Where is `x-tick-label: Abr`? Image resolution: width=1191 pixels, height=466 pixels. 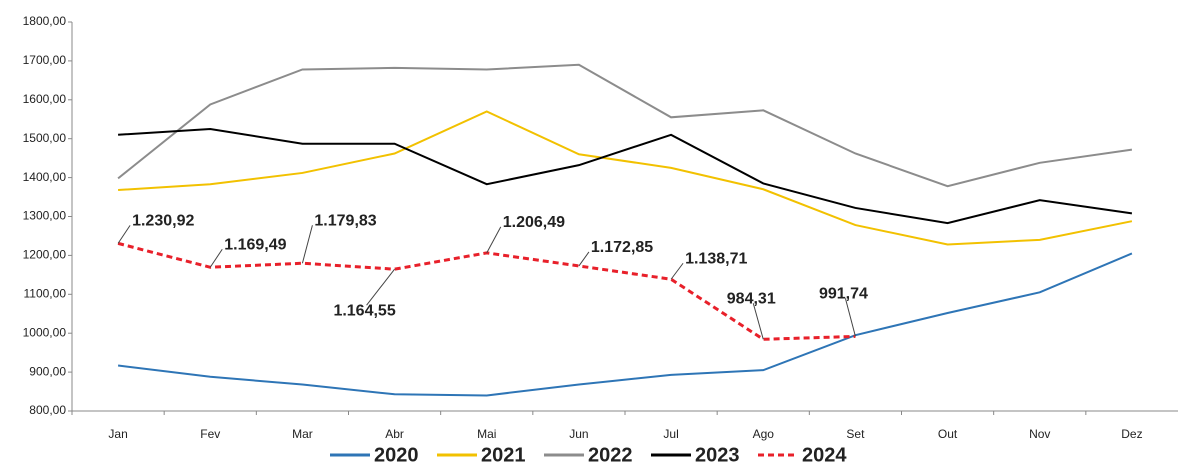
x-tick-label: Abr is located at coordinates (394, 434).